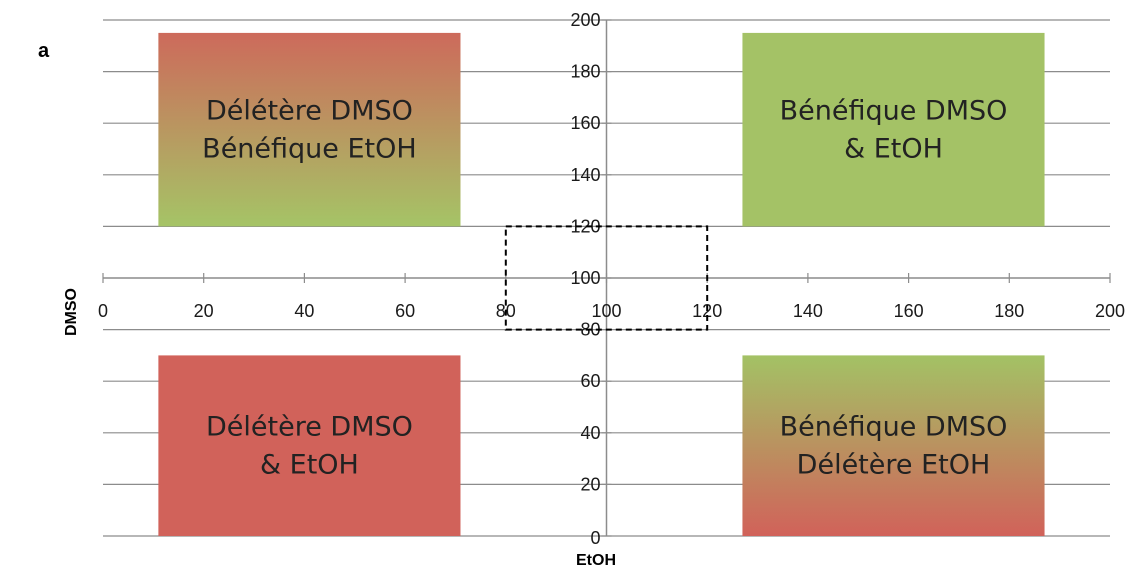 This screenshot has height=572, width=1138. What do you see at coordinates (909, 311) in the screenshot?
I see `x-tick-label-160: 160` at bounding box center [909, 311].